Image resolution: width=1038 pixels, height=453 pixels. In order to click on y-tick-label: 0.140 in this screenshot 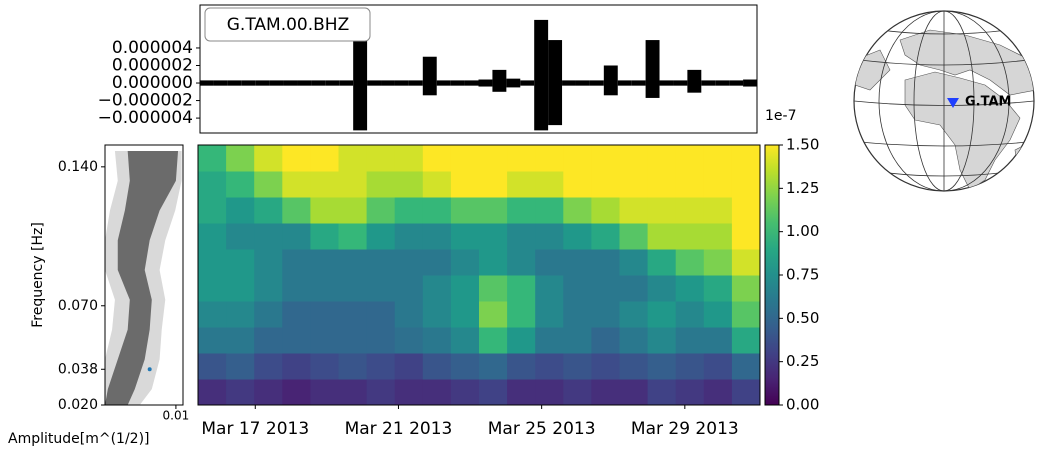, I will do `click(78, 167)`.